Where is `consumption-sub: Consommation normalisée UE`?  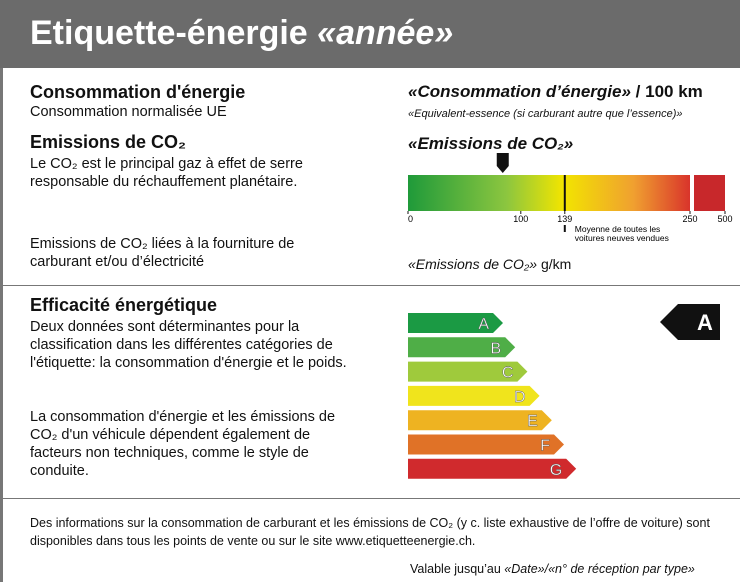 consumption-sub: Consommation normalisée UE is located at coordinates (128, 112).